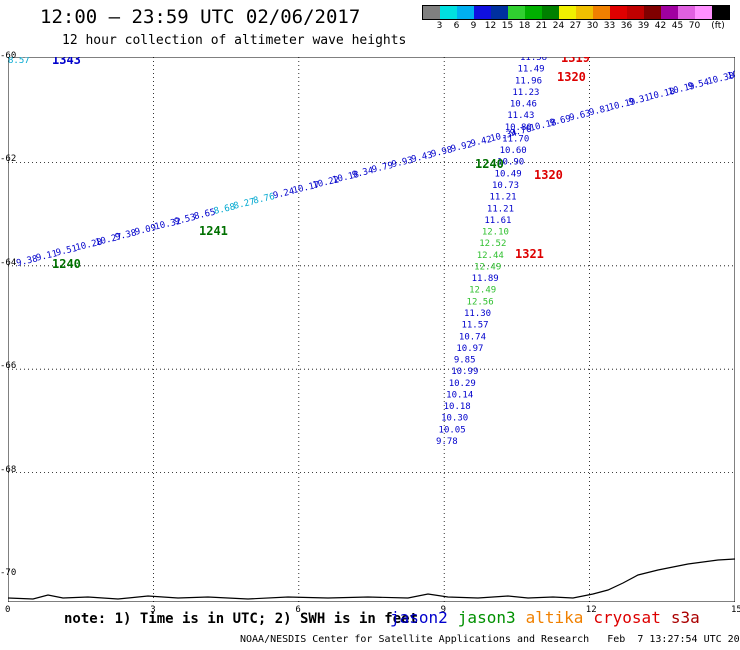 The width and height of the screenshot is (740, 650). I want to click on x-tick-label: 15, so click(735, 610).